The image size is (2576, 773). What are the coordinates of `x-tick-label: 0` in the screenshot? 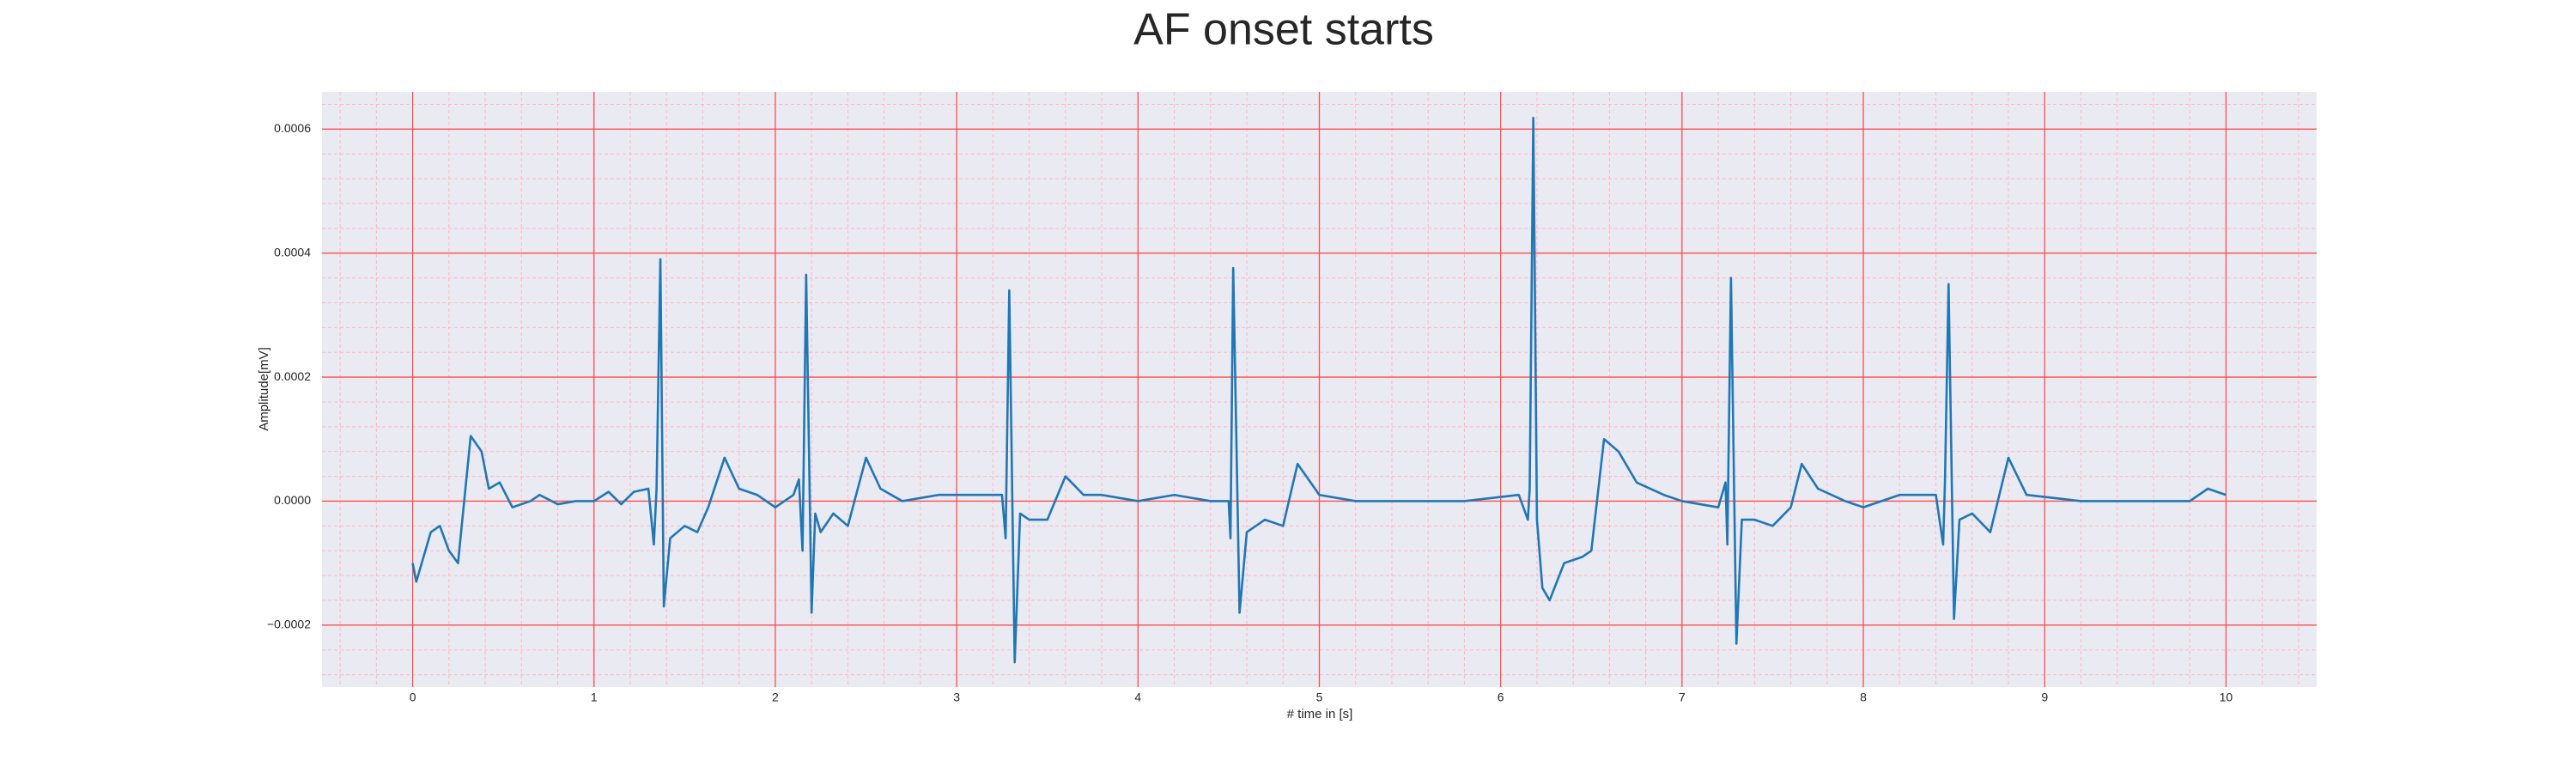 It's located at (413, 697).